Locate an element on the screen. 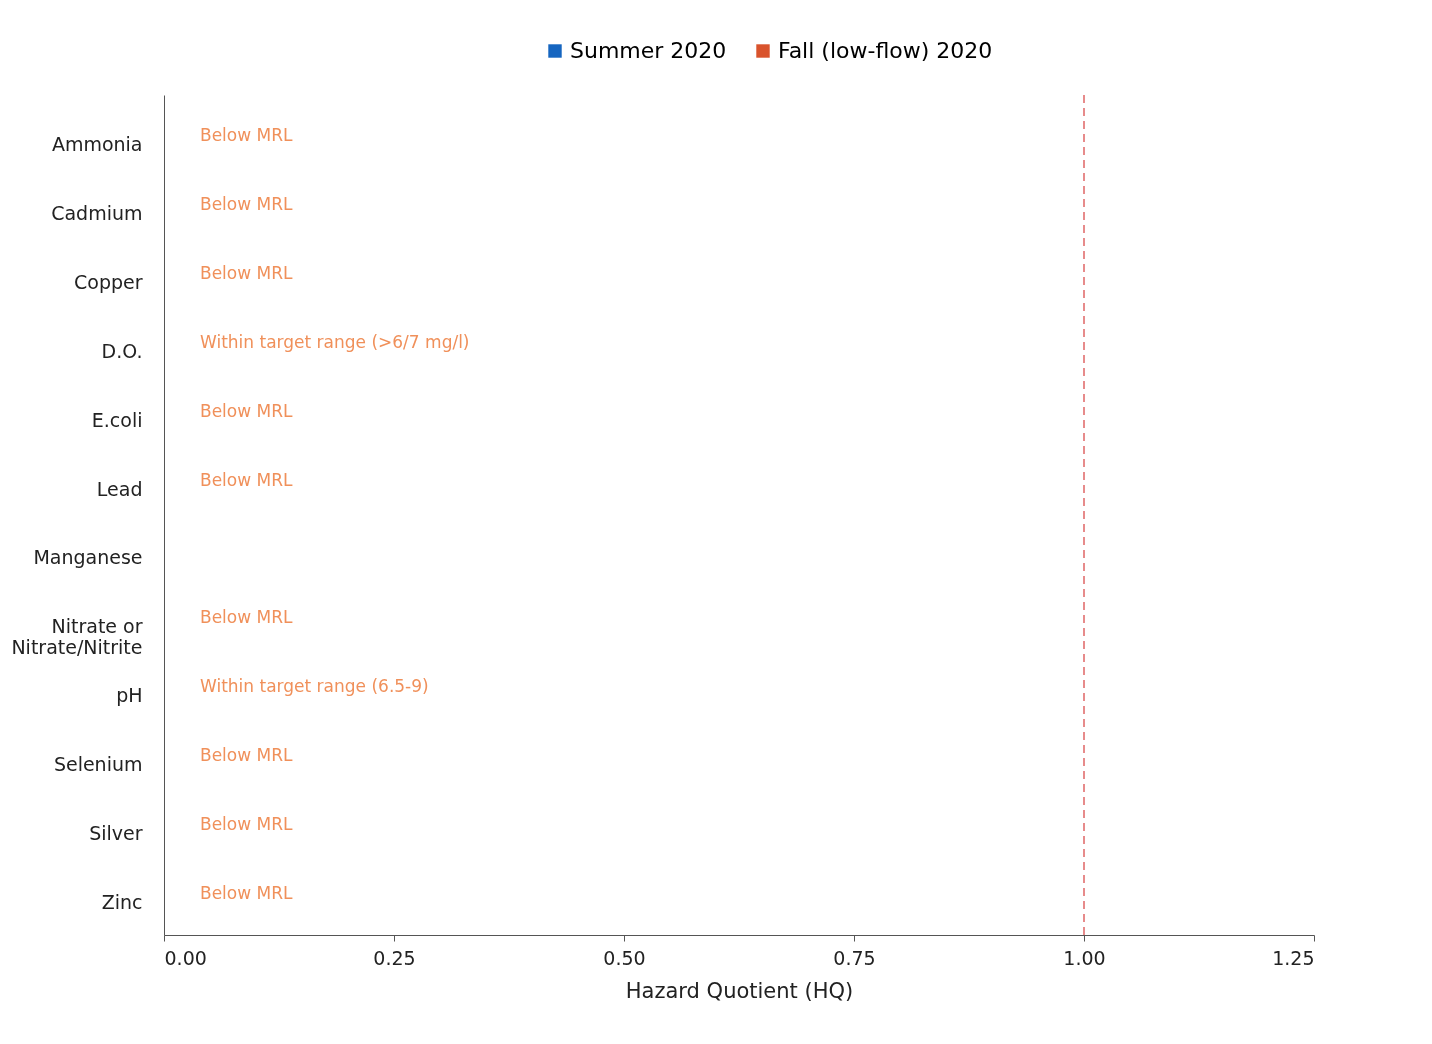 This screenshot has width=1432, height=1044. y-tick-label: Selenium is located at coordinates (98, 763).